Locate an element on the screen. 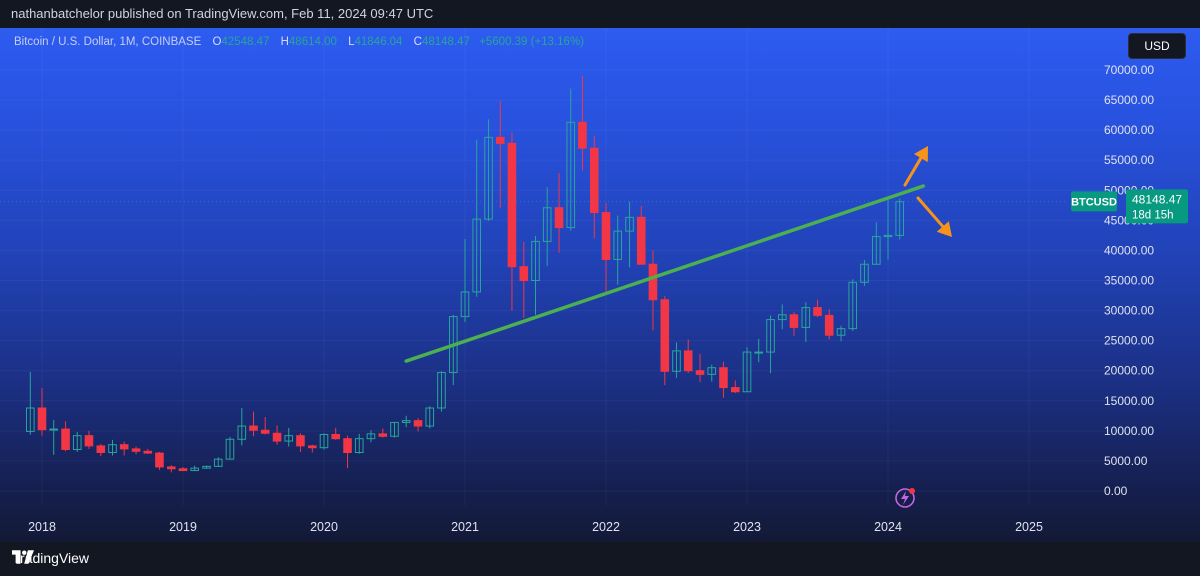 This screenshot has width=1200, height=576. y-tick-label: 70000.00 is located at coordinates (1129, 70).